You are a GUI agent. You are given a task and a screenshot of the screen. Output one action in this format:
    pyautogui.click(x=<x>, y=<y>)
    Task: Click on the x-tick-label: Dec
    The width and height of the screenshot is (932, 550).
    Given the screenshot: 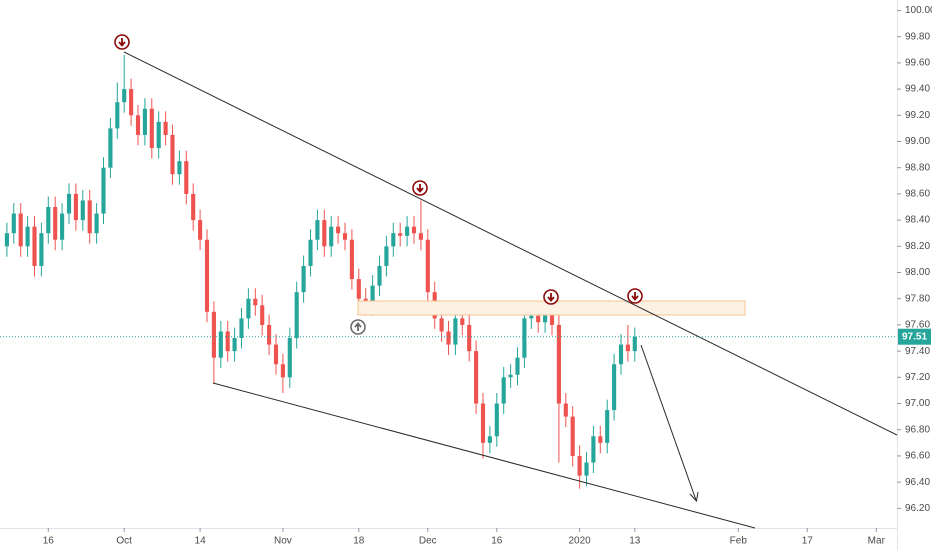 What is the action you would take?
    pyautogui.click(x=428, y=541)
    